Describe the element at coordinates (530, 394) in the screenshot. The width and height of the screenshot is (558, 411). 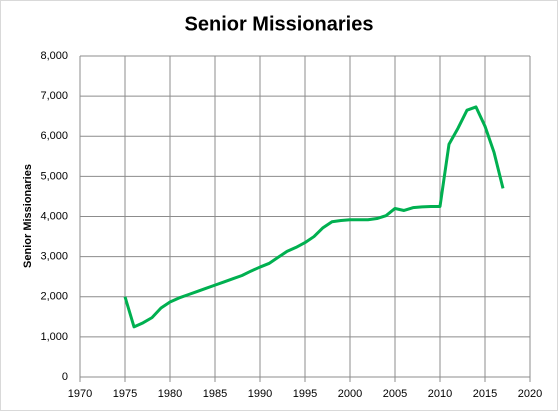
I see `x-tick-label: 2020` at that location.